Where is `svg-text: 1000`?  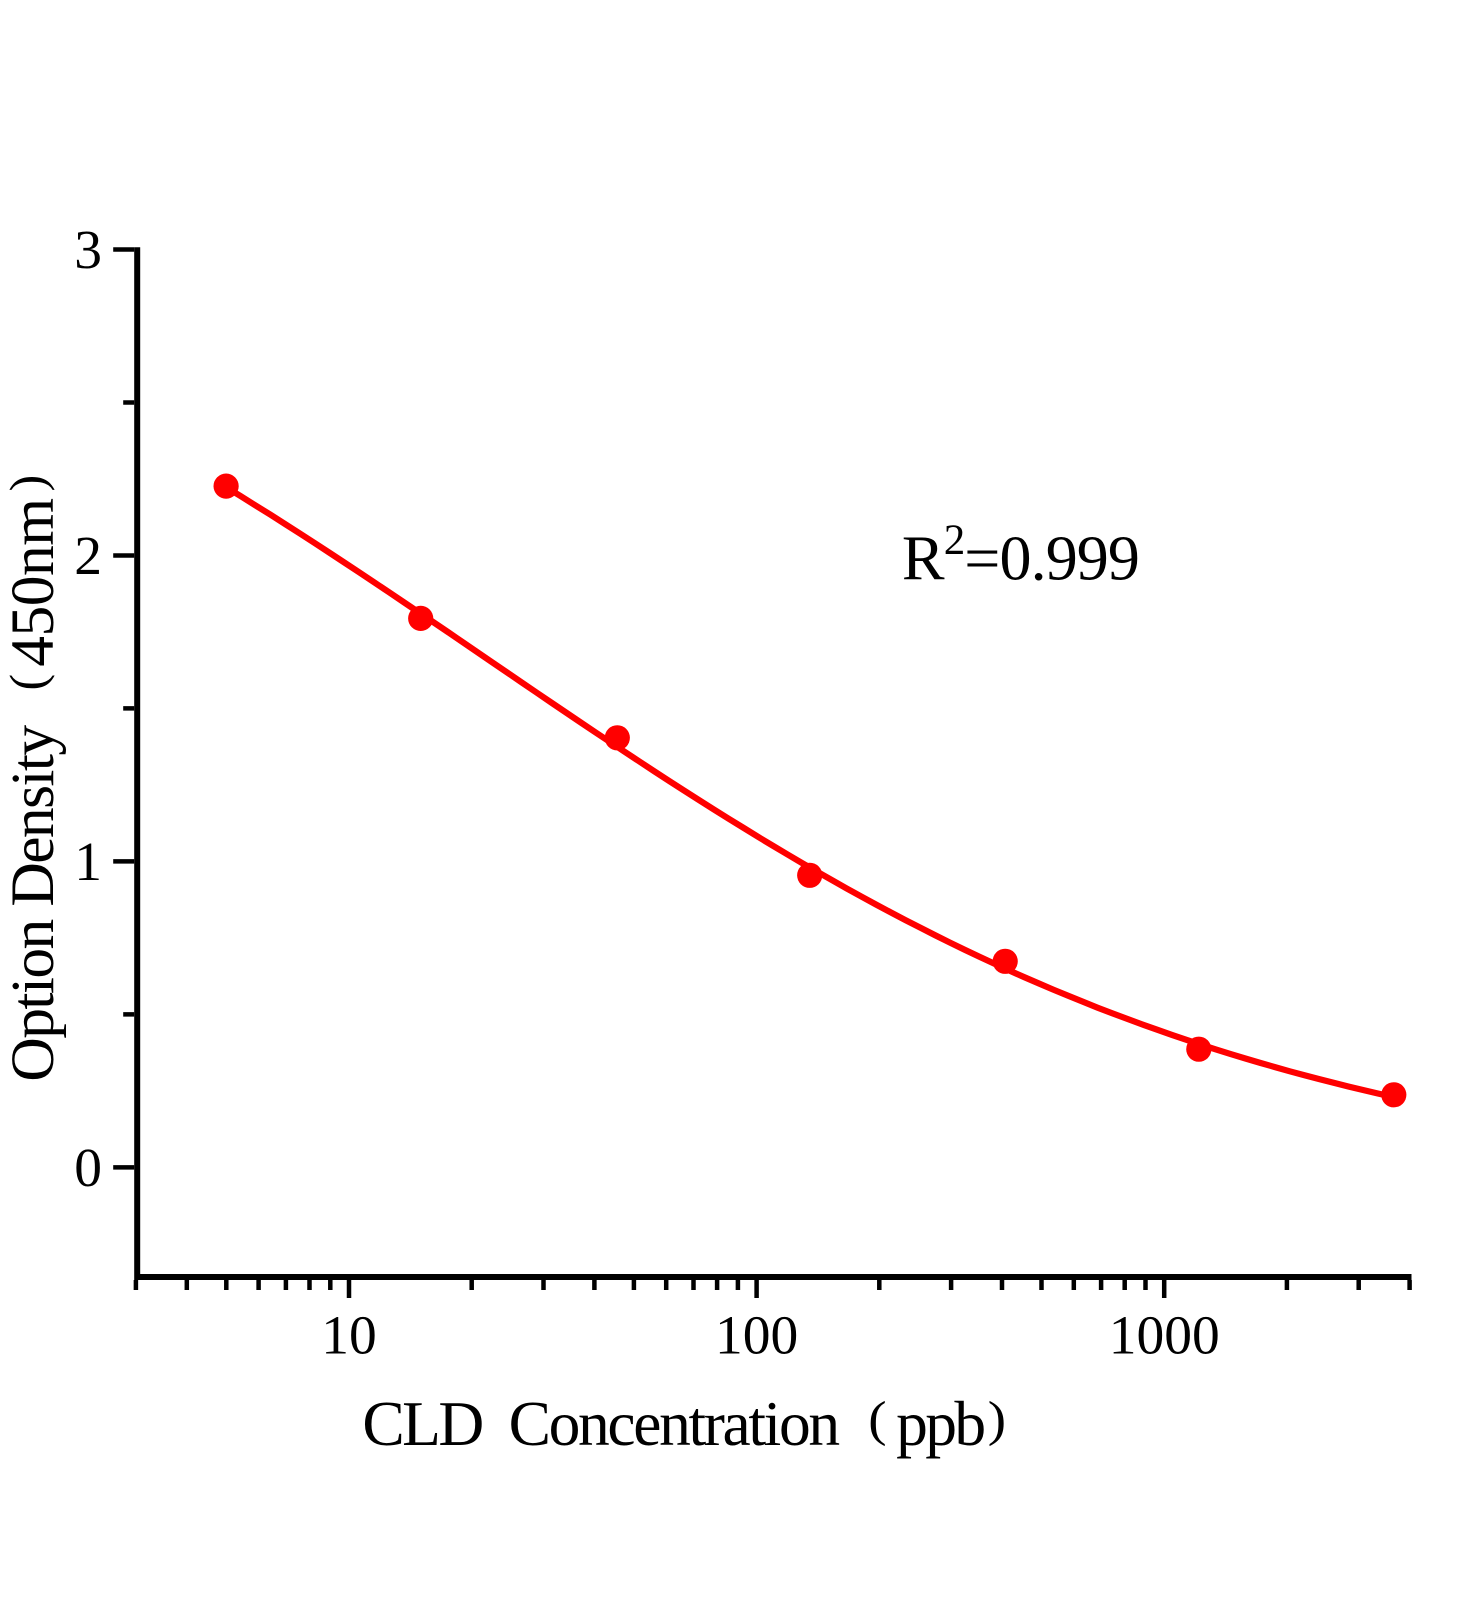 svg-text: 1000 is located at coordinates (1164, 1335).